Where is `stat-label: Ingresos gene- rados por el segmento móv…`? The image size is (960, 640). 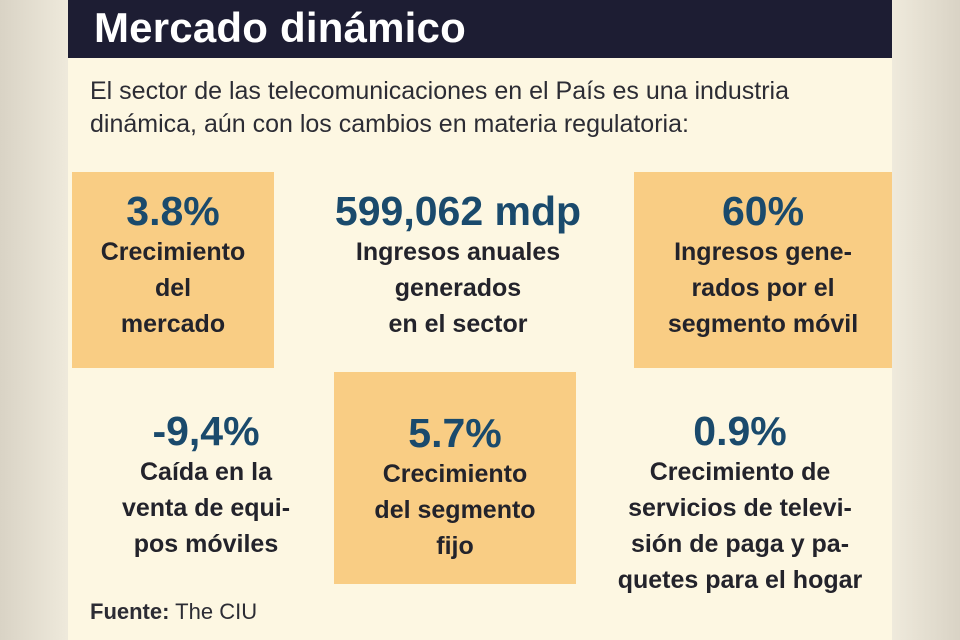 stat-label: Ingresos gene- rados por el segmento móv… is located at coordinates (763, 288).